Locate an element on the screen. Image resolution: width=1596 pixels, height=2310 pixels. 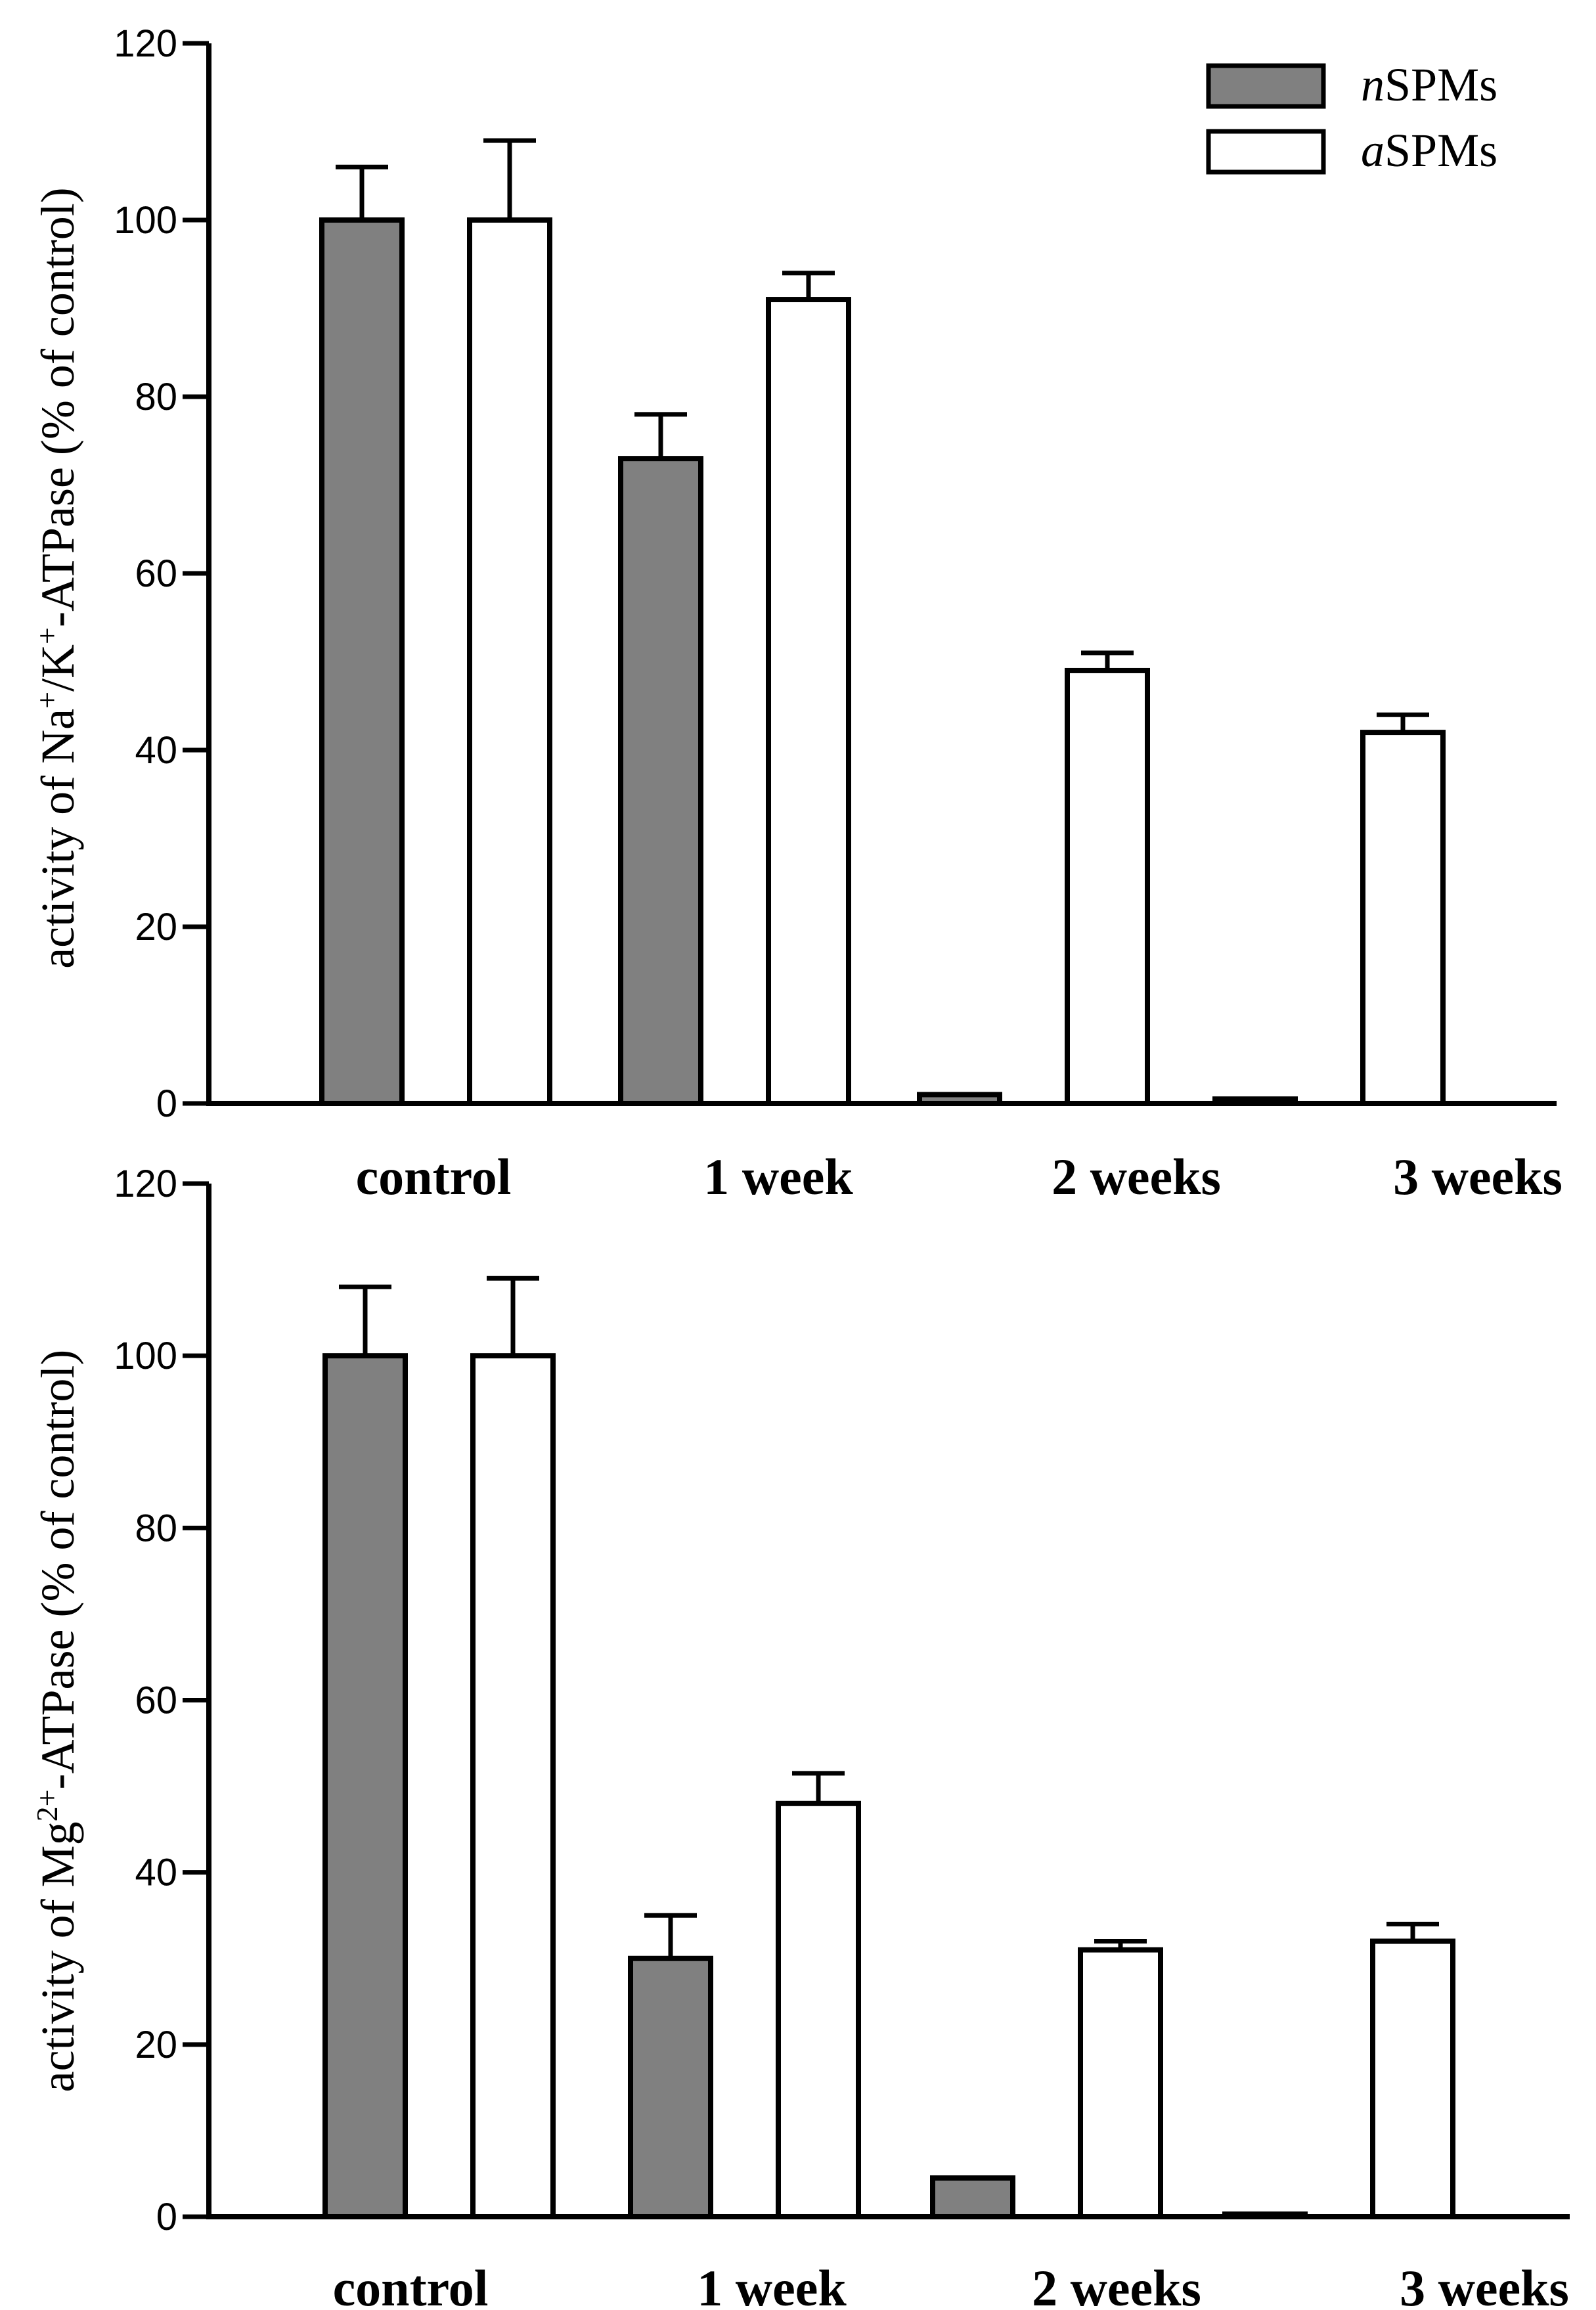
legend-swatch-aspms is located at coordinates (1266, 152).